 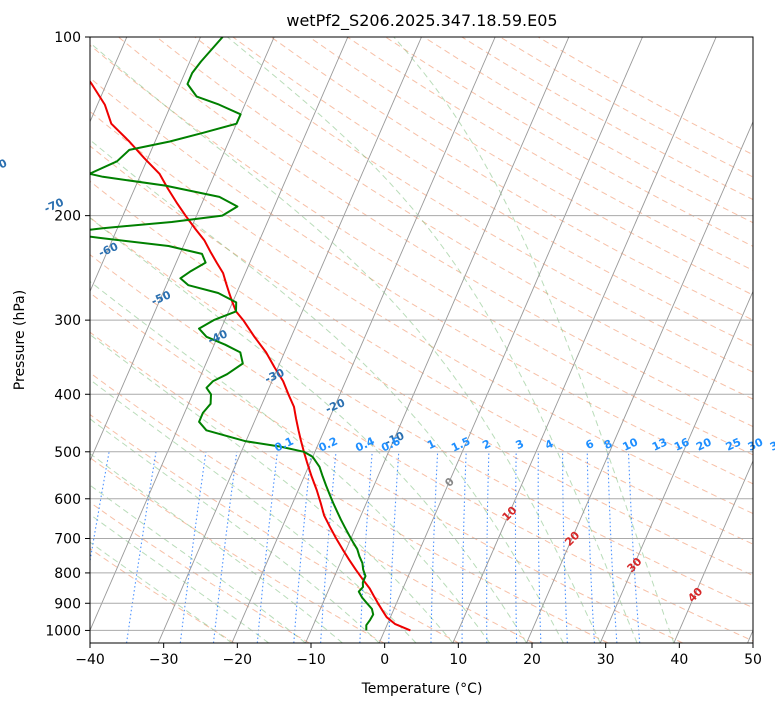 What do you see at coordinates (4, 166) in the screenshot?
I see `isotherm-label: -80` at bounding box center [4, 166].